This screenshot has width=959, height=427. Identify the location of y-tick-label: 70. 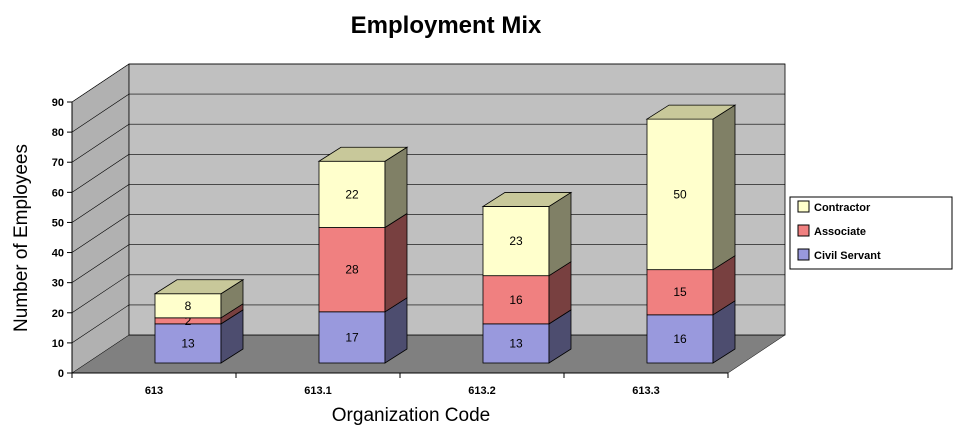
(58, 163).